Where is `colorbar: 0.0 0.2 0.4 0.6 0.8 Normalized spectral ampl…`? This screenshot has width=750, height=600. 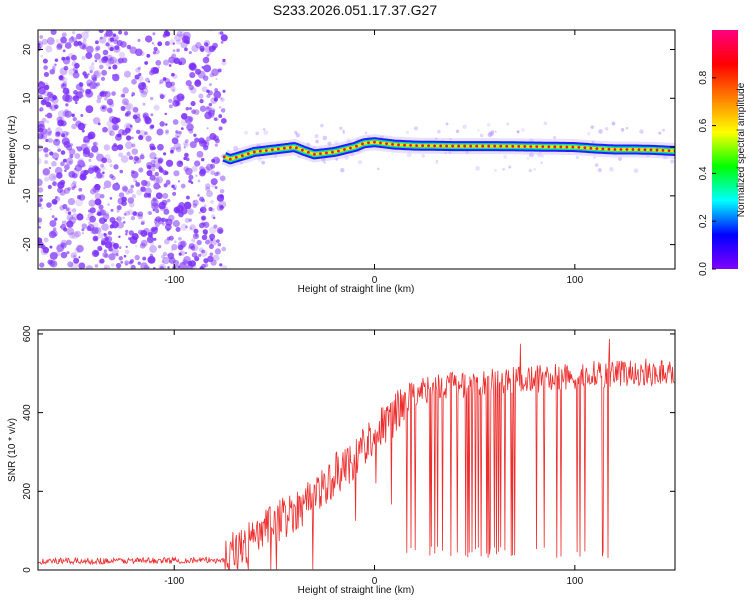
colorbar: 0.0 0.2 0.4 0.6 0.8 Normalized spectral ampl… is located at coordinates (722, 153).